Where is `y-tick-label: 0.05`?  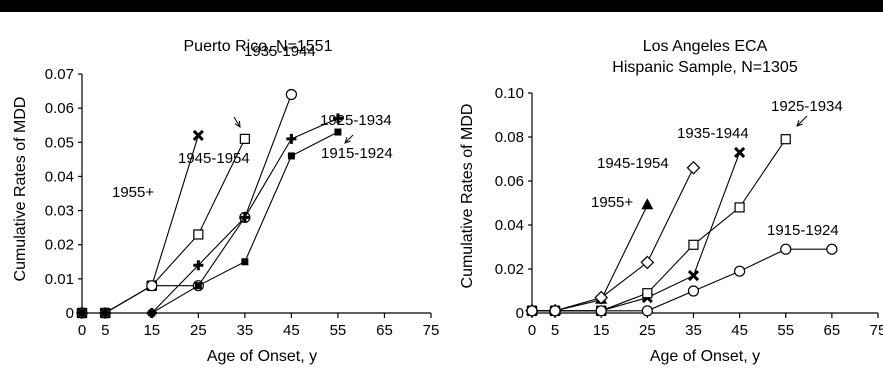 y-tick-label: 0.05 is located at coordinates (59, 142).